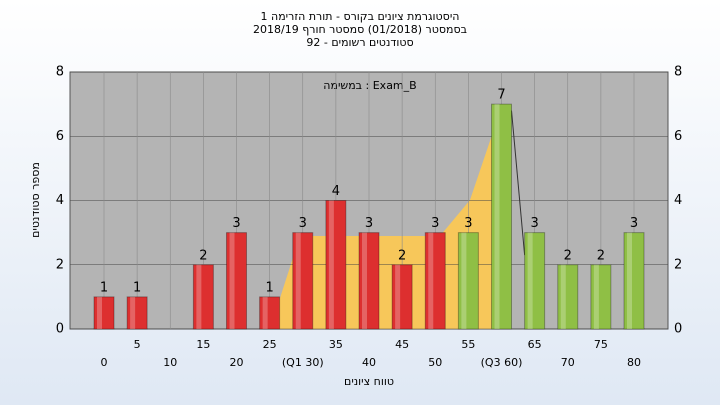  Describe the element at coordinates (137, 344) in the screenshot. I see `x-tick-label: 5` at that location.